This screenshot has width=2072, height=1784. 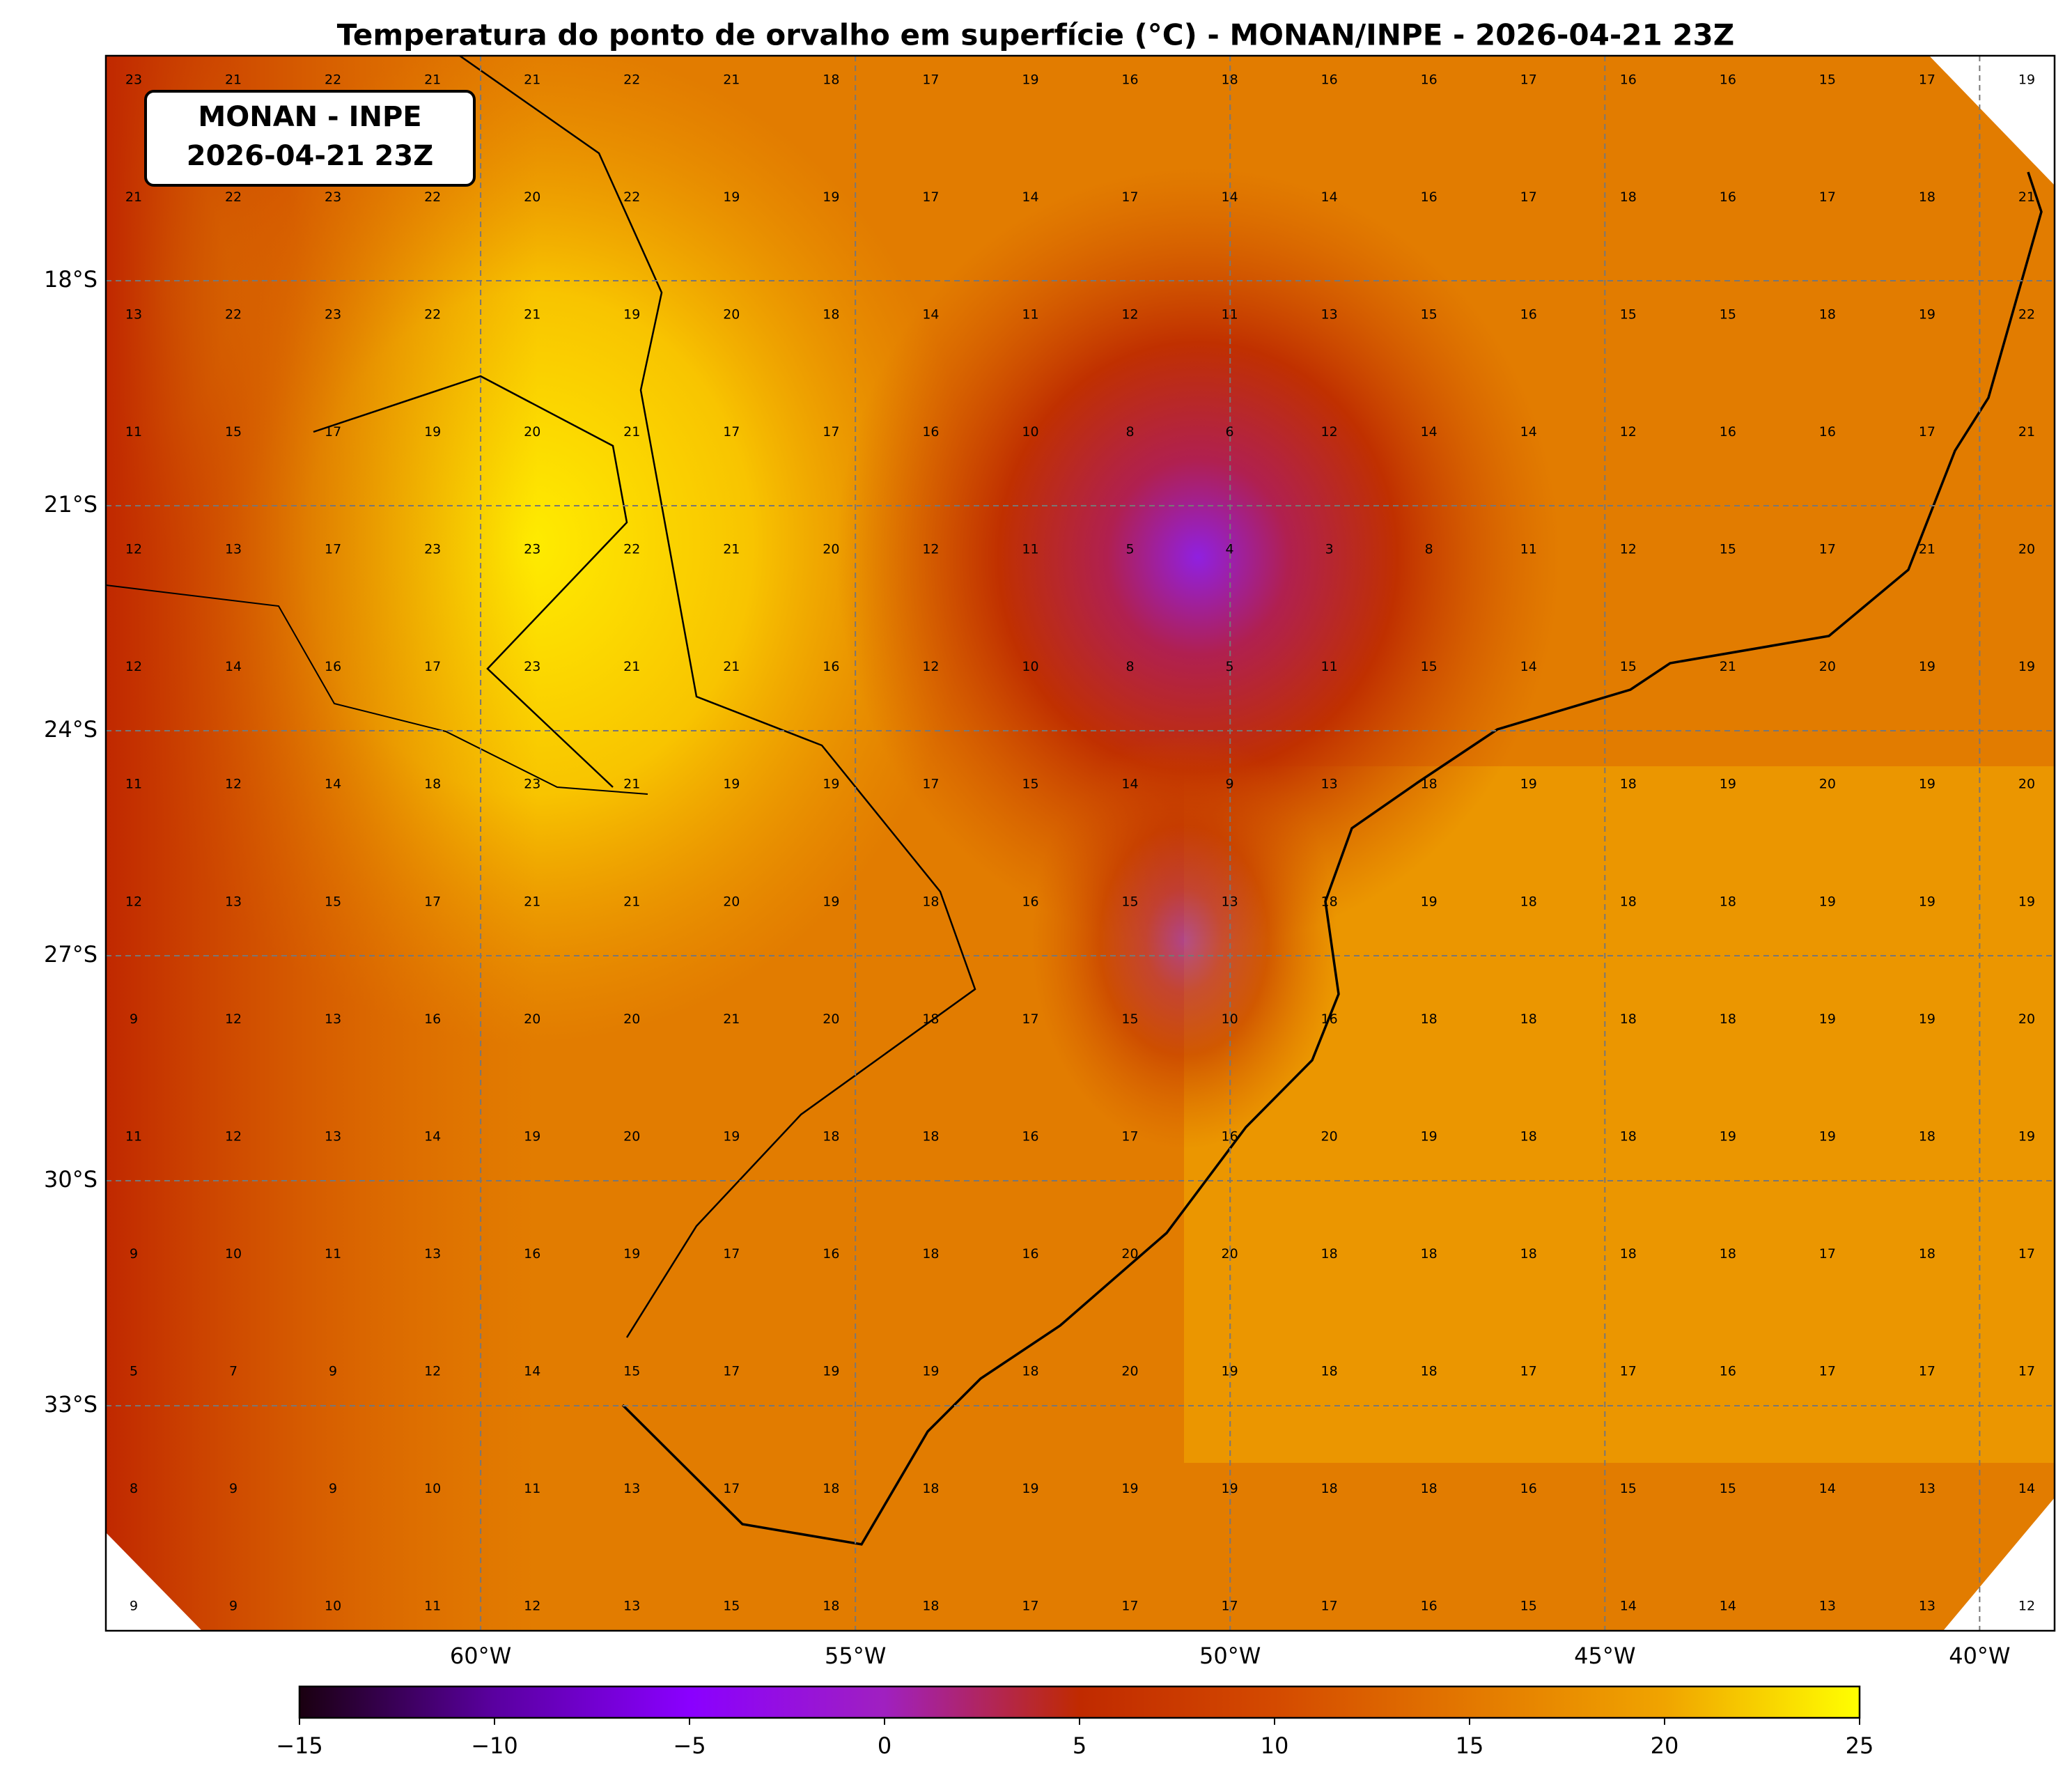 I want to click on y-tick-label: 30°S, so click(x=71, y=1179).